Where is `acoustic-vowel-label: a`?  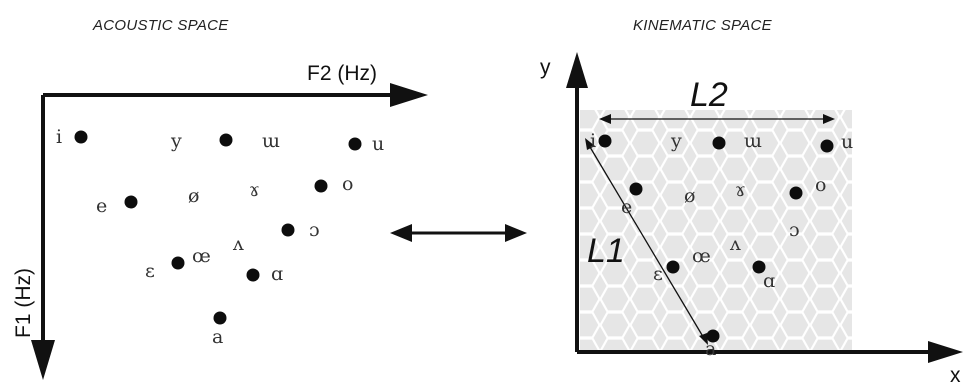 acoustic-vowel-label: a is located at coordinates (217, 337).